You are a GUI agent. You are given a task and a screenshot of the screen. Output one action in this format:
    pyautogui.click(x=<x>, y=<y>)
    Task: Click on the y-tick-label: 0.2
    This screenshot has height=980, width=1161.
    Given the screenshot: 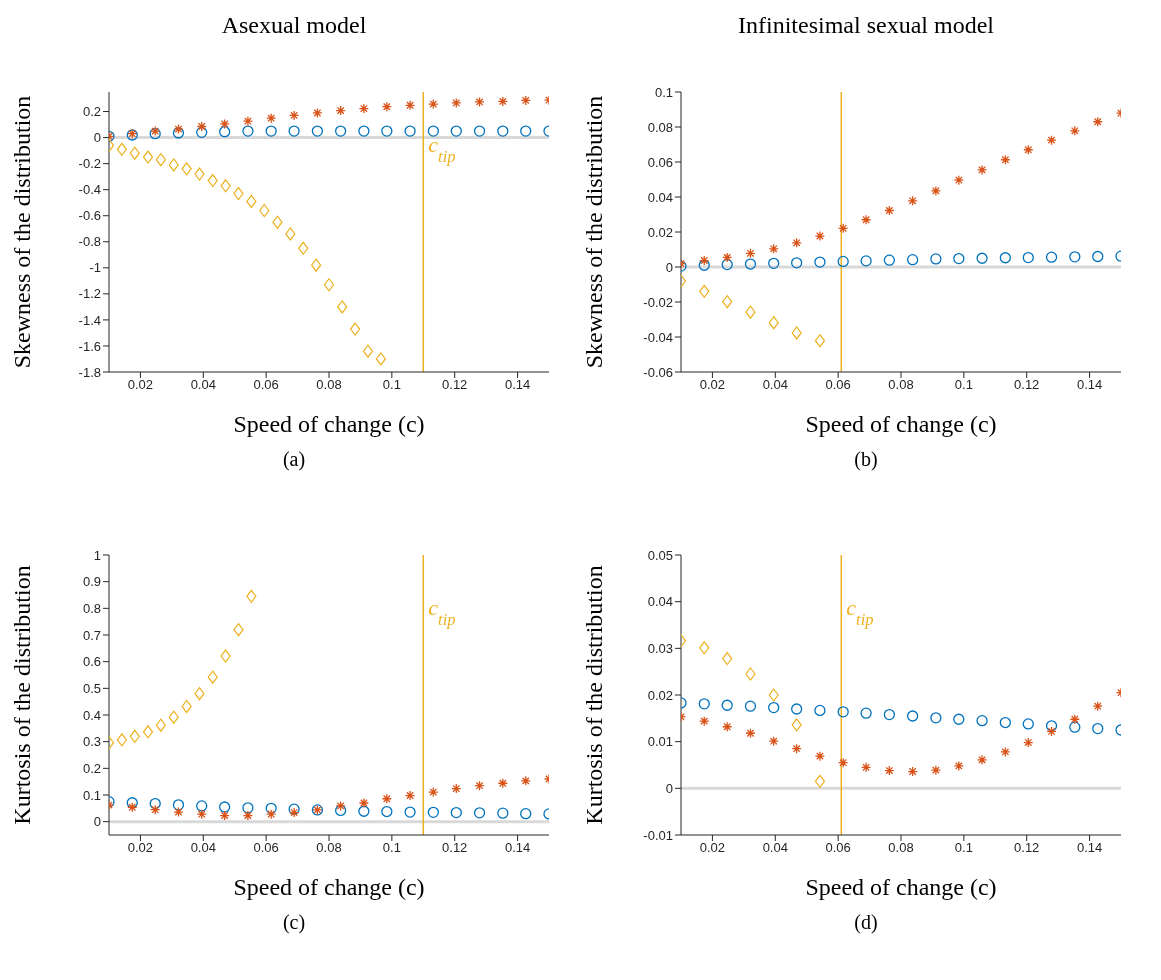 What is the action you would take?
    pyautogui.click(x=91, y=768)
    